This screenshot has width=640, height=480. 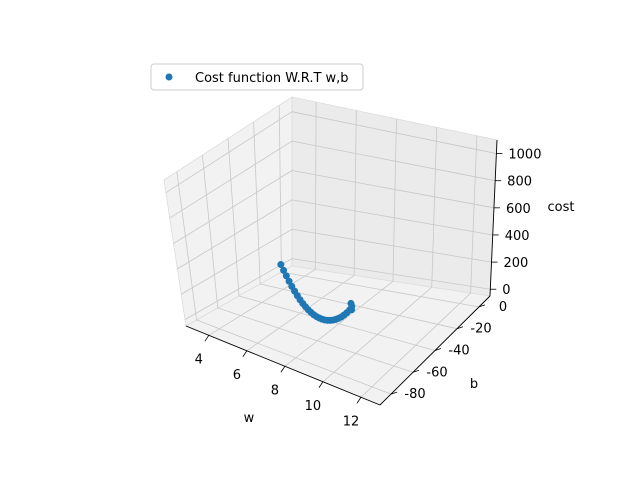 I want to click on y-axis-label: b, so click(x=474, y=384).